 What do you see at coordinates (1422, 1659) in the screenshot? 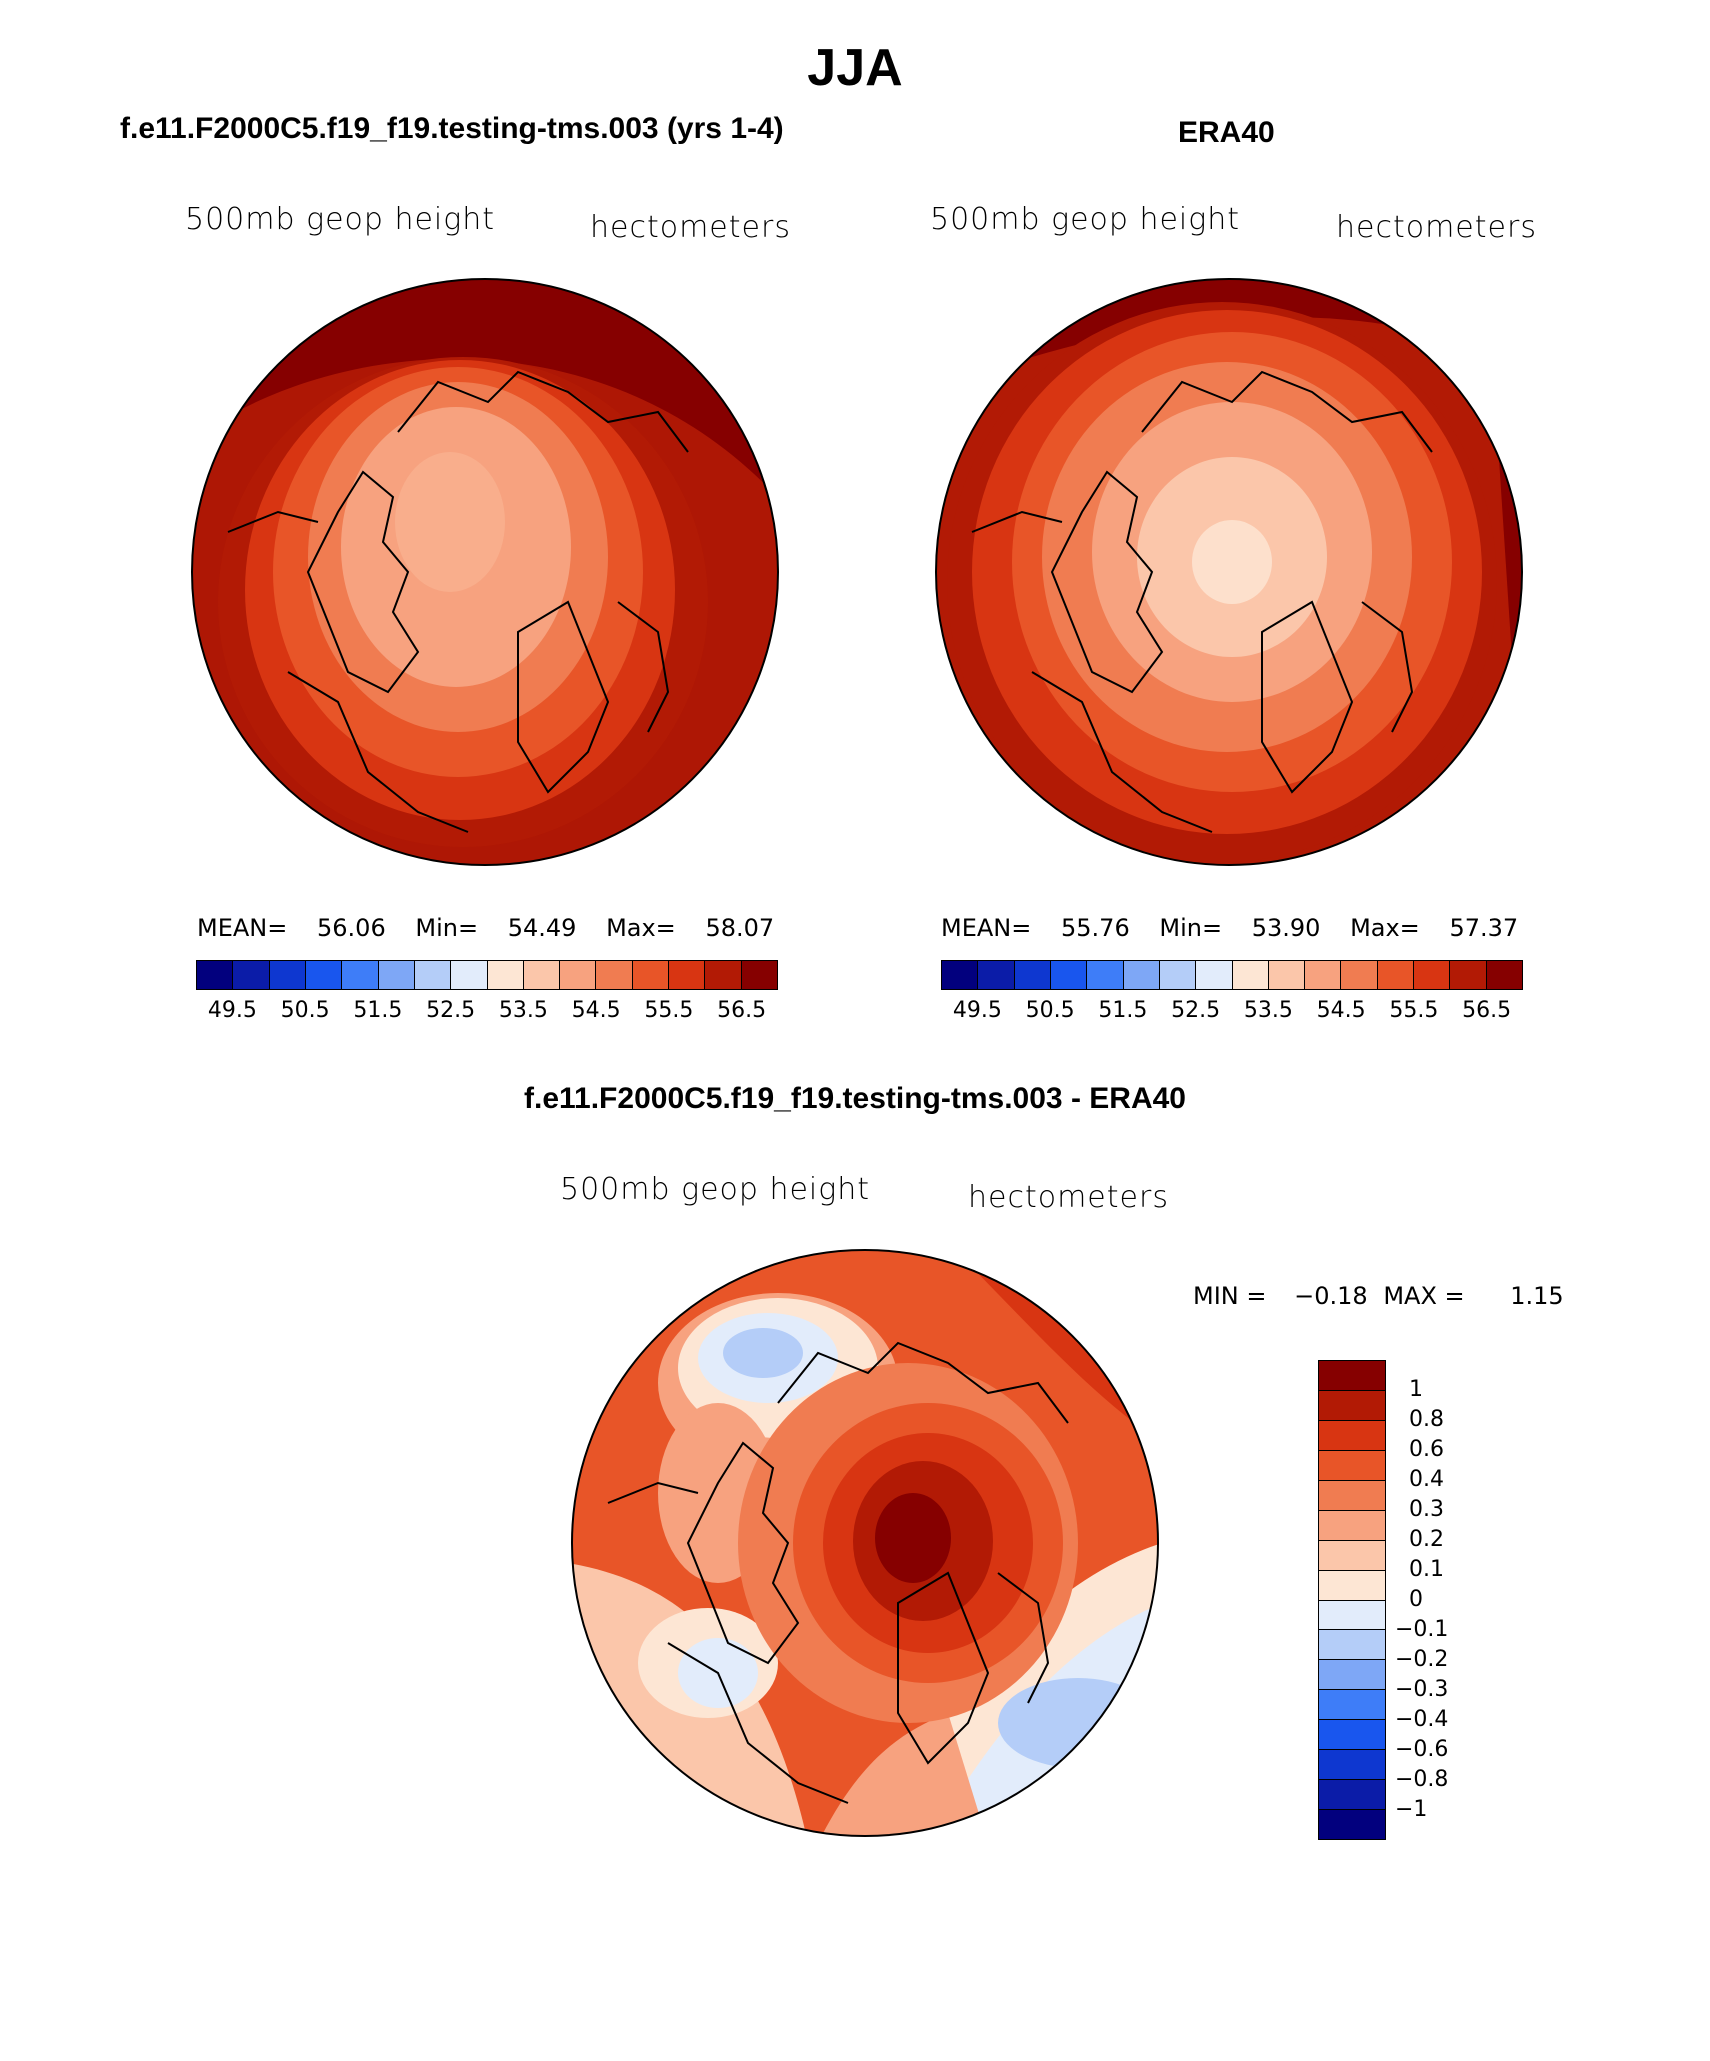
I see `diff-colorbar-tick-label: −0.2` at bounding box center [1422, 1659].